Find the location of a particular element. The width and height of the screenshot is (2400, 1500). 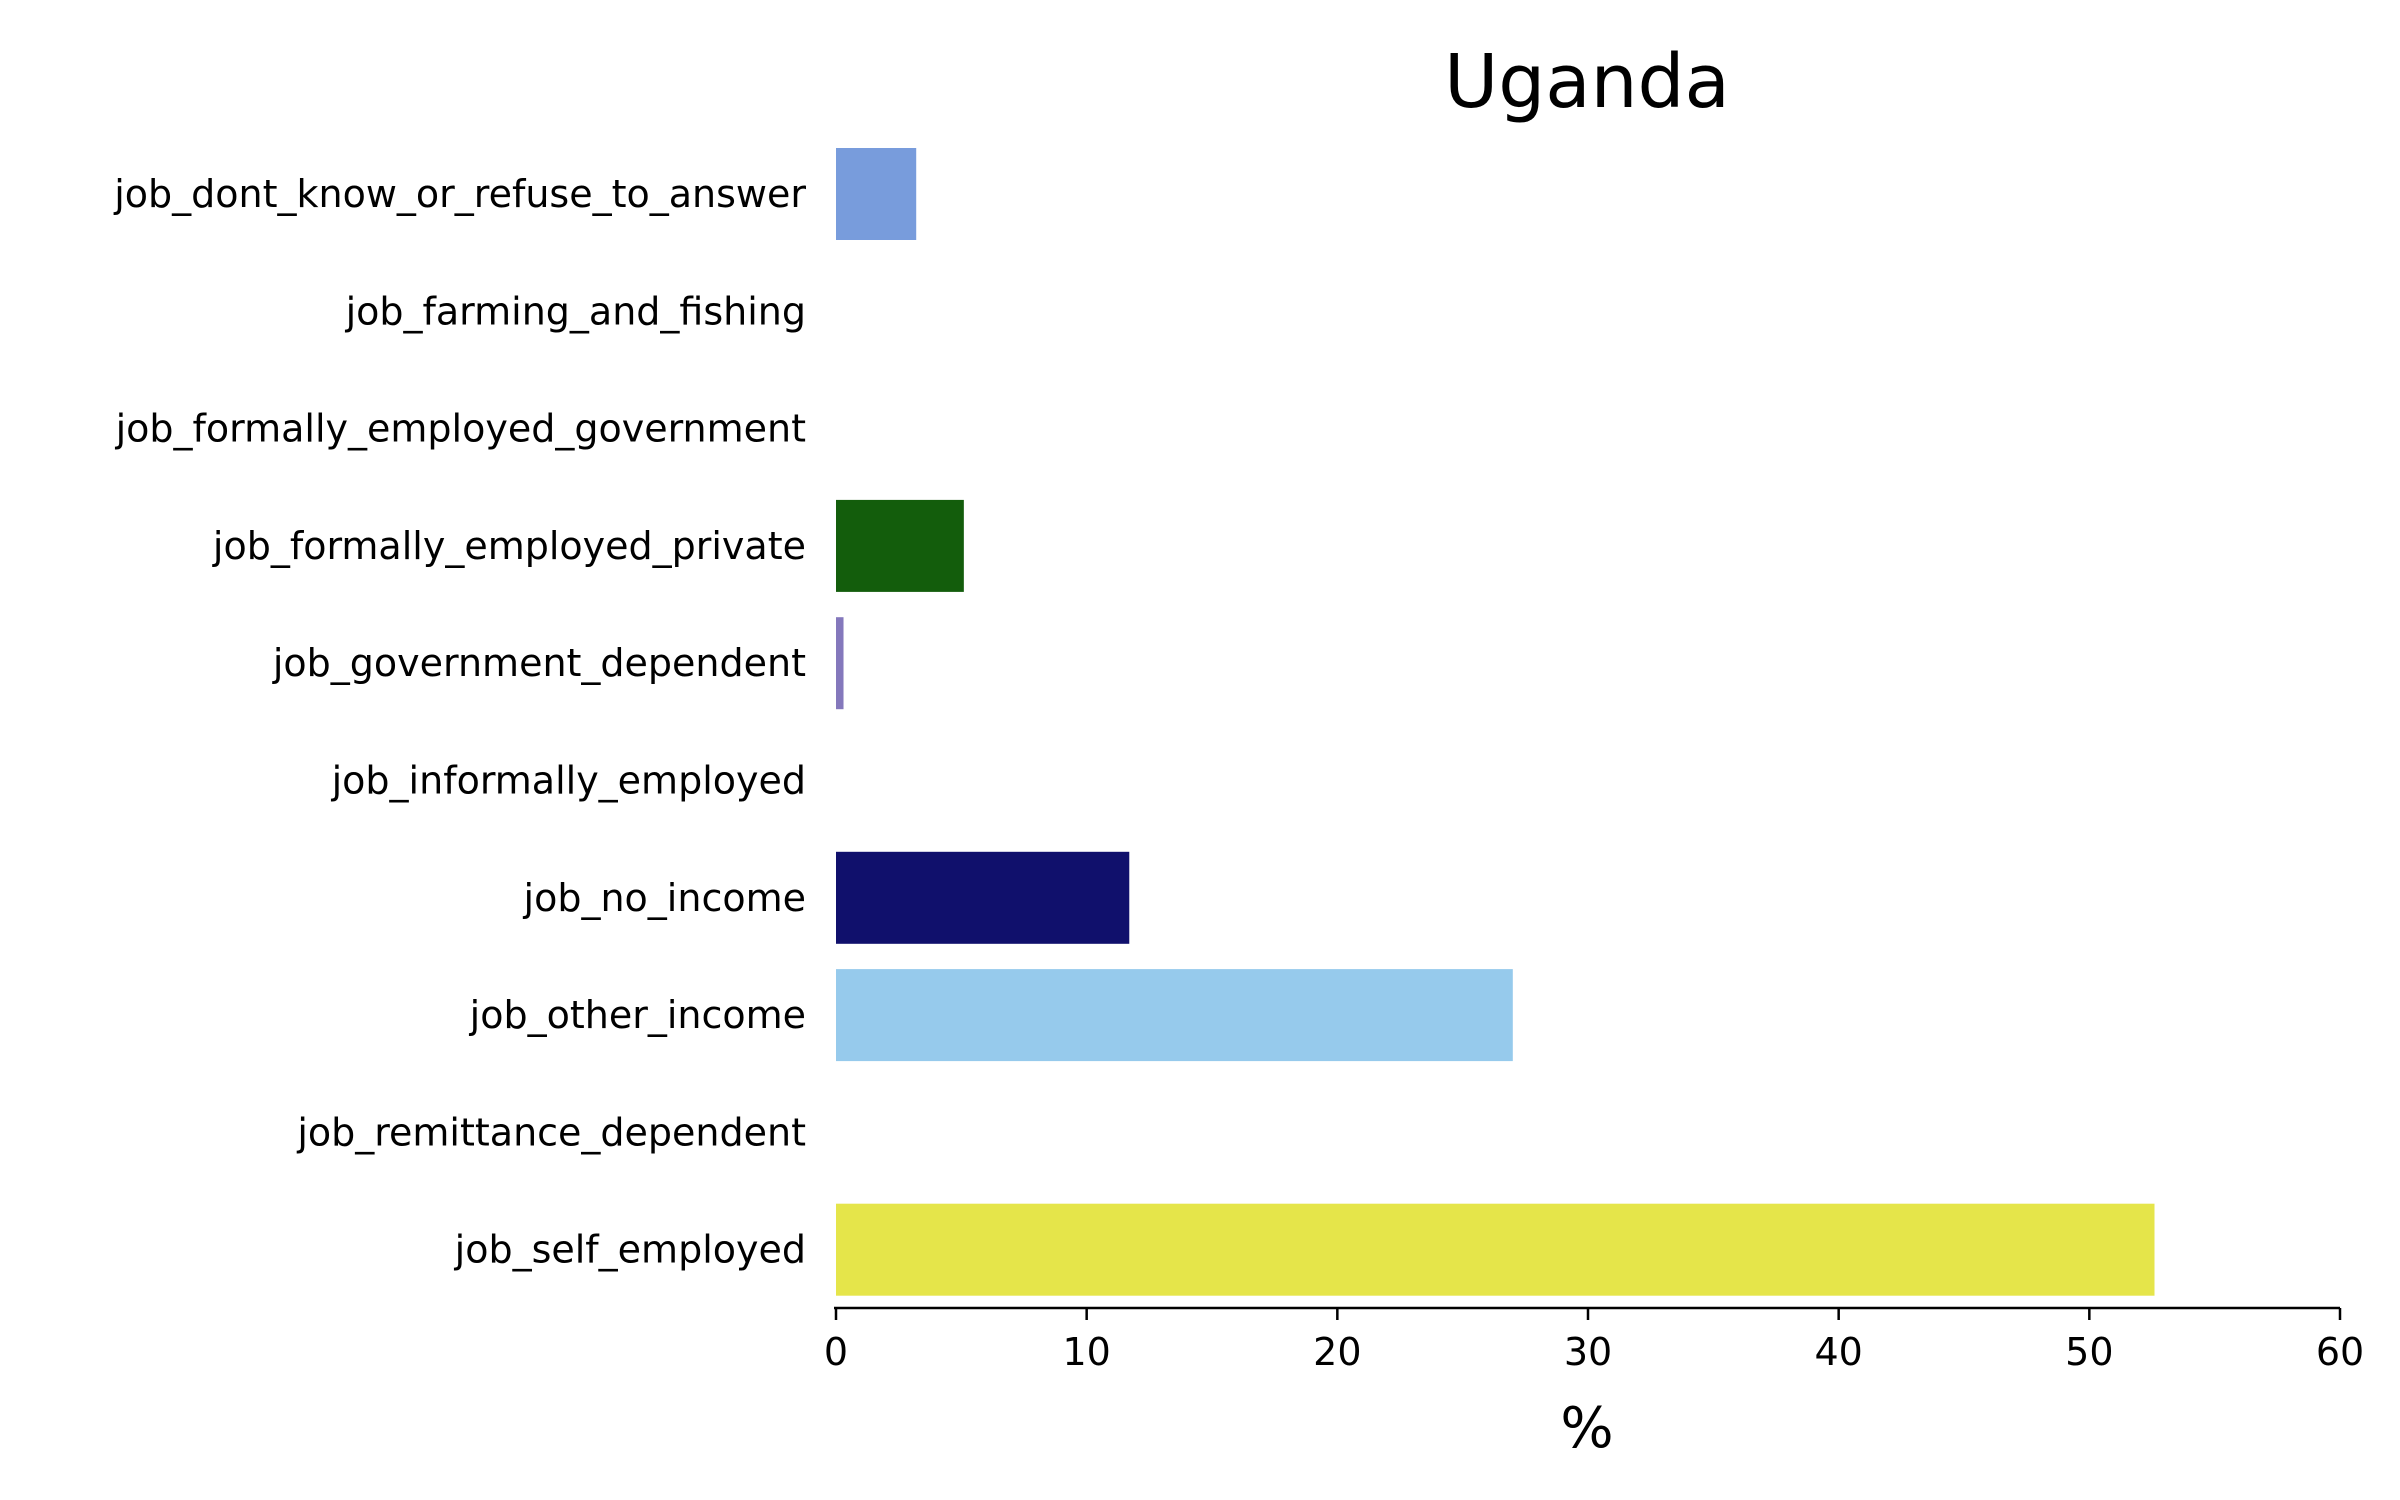

x-tick-label: 40 is located at coordinates (1838, 1352).